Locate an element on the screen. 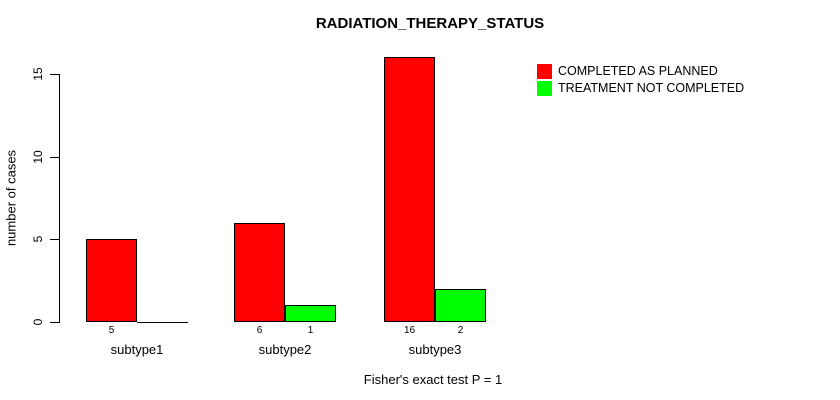  bar-red-subtype2 is located at coordinates (259, 272).